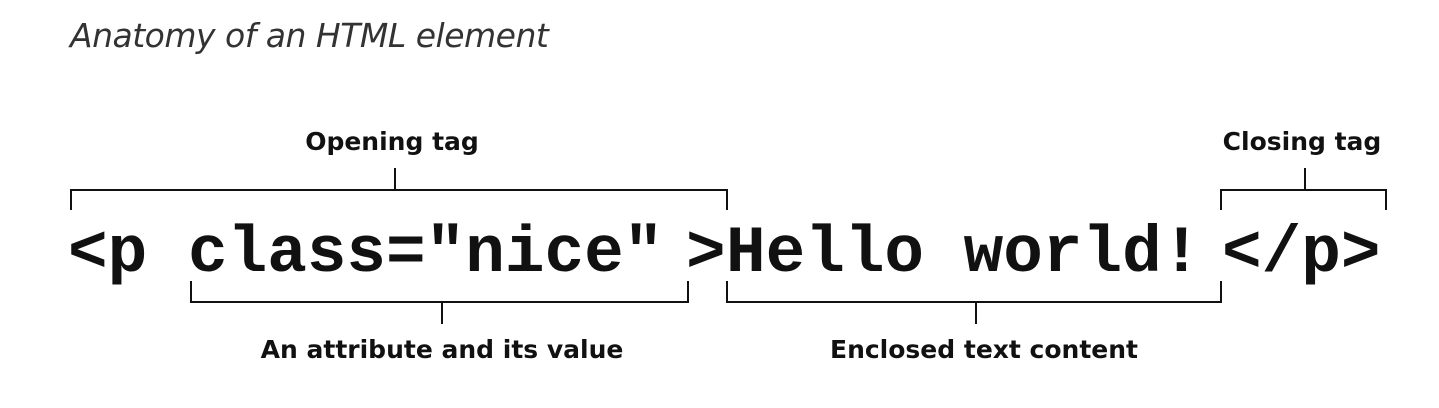  What do you see at coordinates (1302, 141) in the screenshot?
I see `closing-tag-label: Closing tag` at bounding box center [1302, 141].